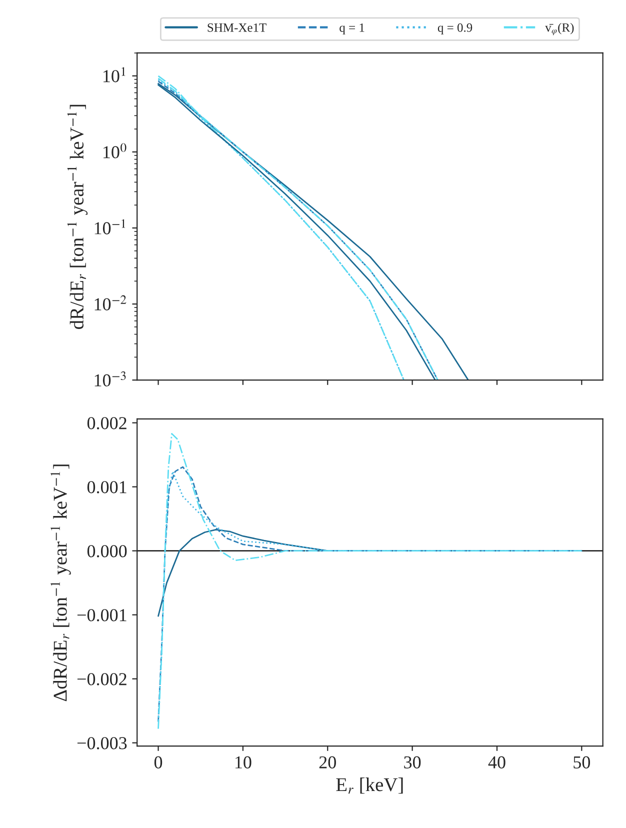 The image size is (626, 828). Describe the element at coordinates (497, 762) in the screenshot. I see `x-tick-label: 40` at that location.